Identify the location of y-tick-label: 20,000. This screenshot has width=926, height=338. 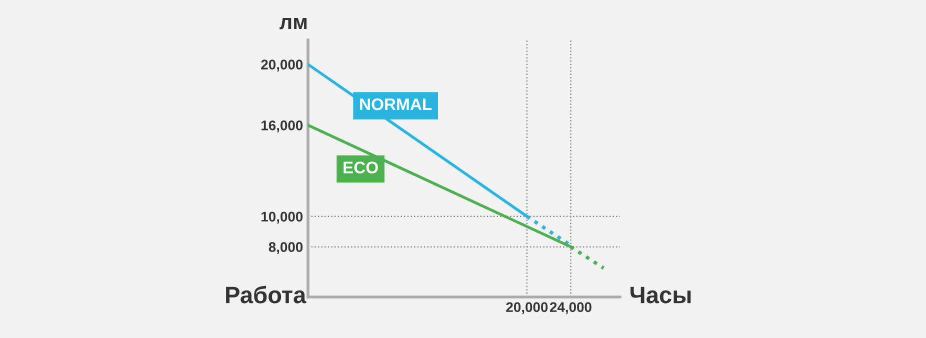
(282, 66).